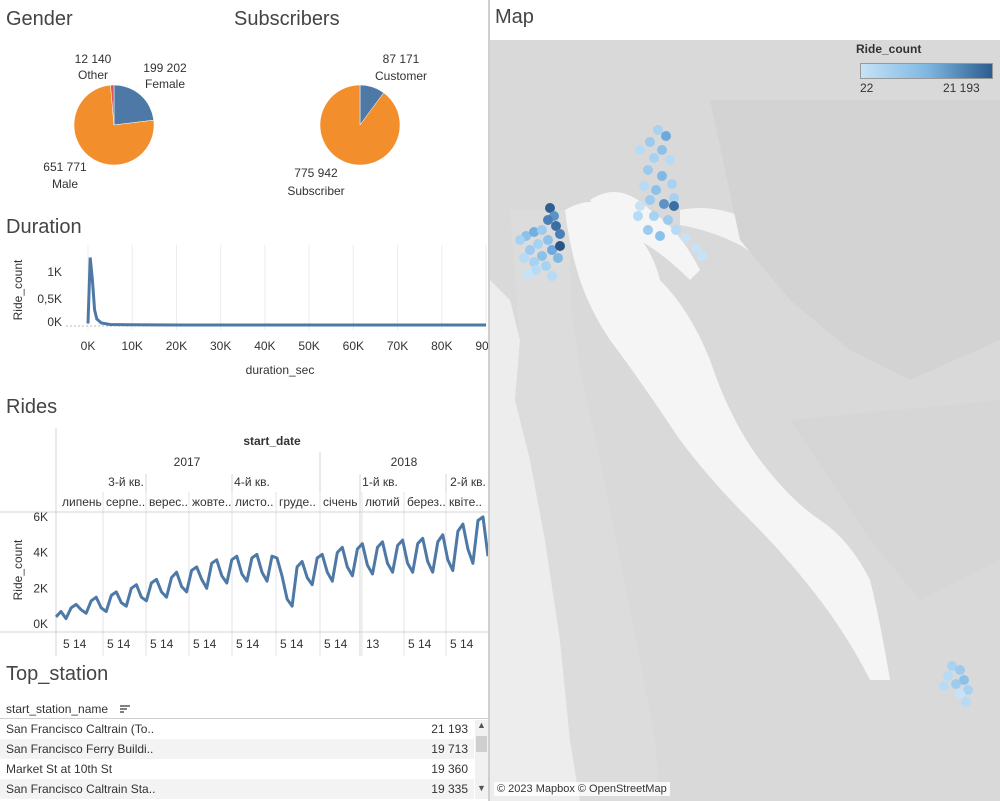 This screenshot has width=1000, height=801. Describe the element at coordinates (132, 346) in the screenshot. I see `duration-xtick: 10K` at that location.